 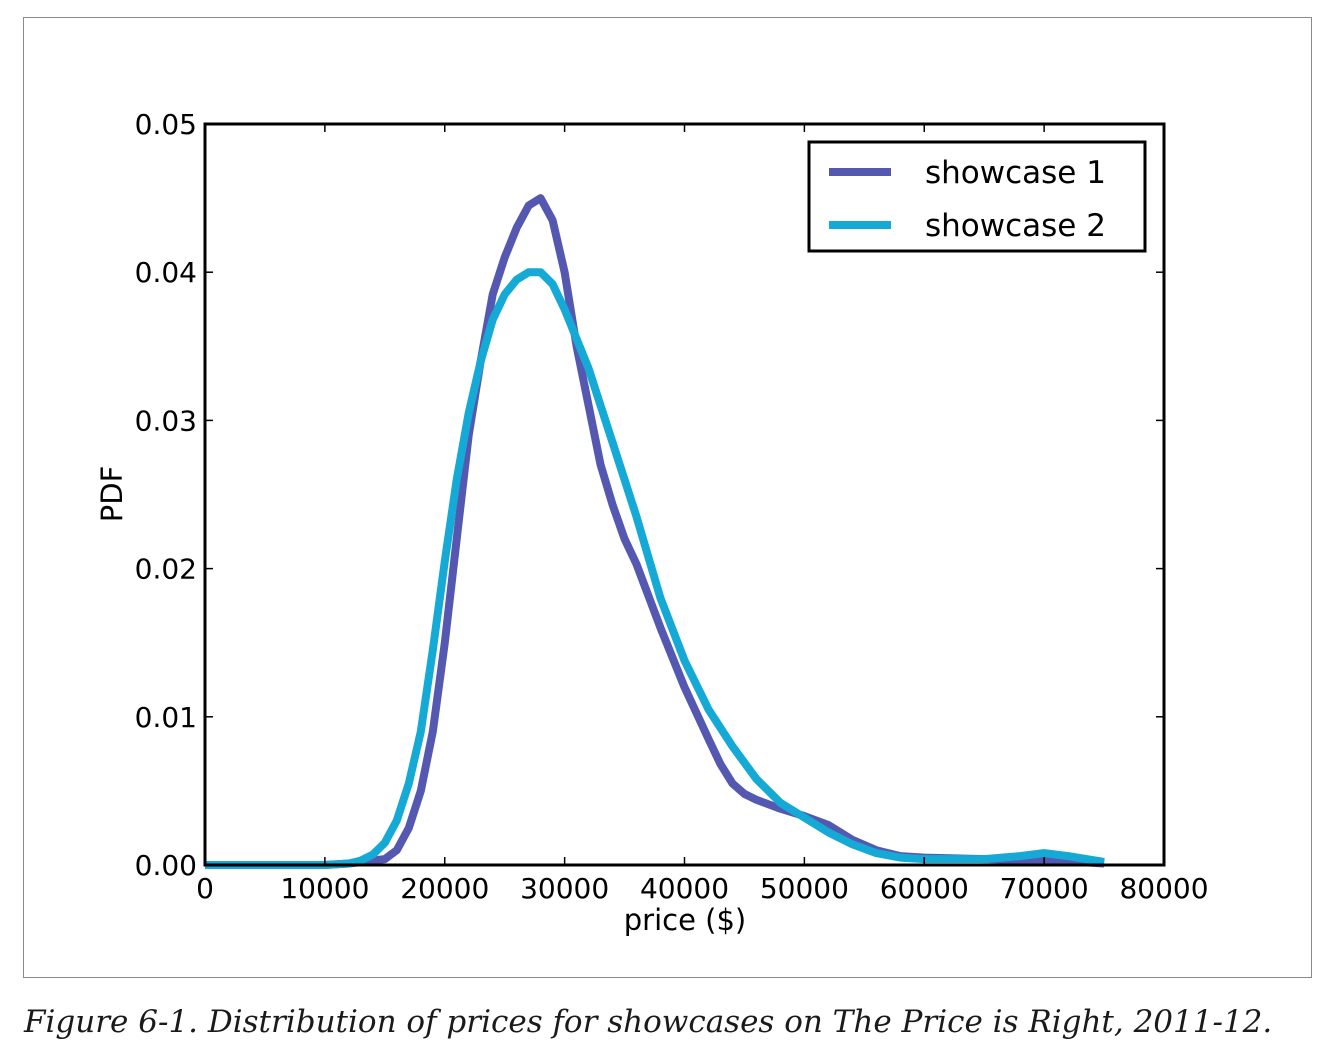 I want to click on x-tick-label: 20000, so click(x=444, y=888).